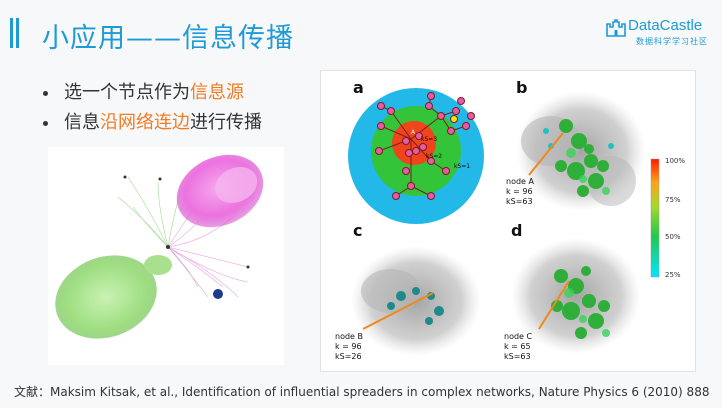  I want to click on bullet-text: 进行传播, so click(226, 122).